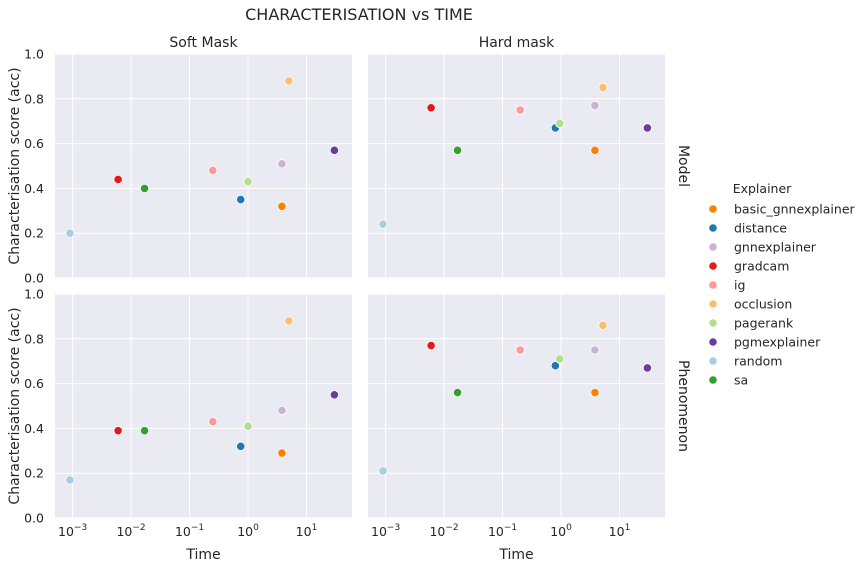 Image resolution: width=861 pixels, height=569 pixels. Describe the element at coordinates (761, 266) in the screenshot. I see `legend-label: gradcam` at that location.